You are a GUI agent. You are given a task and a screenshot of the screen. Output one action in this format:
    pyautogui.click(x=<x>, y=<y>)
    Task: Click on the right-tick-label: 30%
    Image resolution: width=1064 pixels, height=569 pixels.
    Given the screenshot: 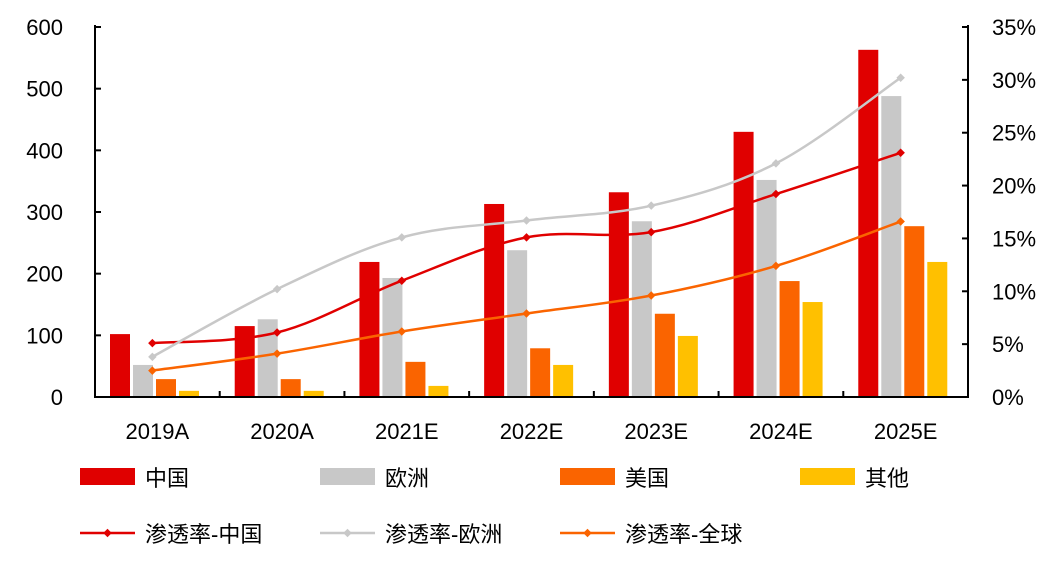 What is the action you would take?
    pyautogui.click(x=1014, y=80)
    